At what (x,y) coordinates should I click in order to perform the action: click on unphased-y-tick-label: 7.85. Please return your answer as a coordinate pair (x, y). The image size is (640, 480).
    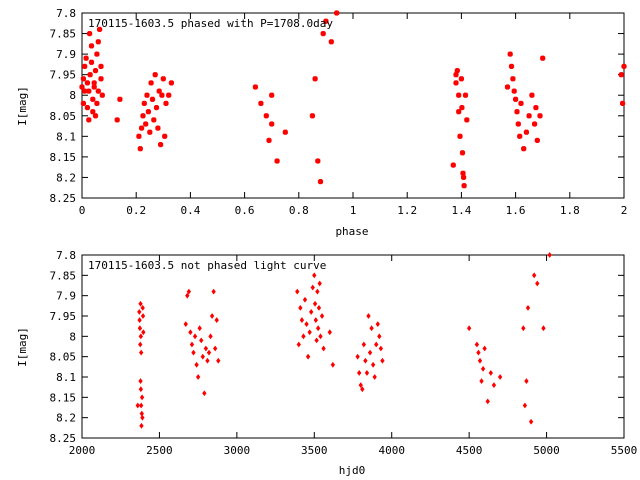
    Looking at the image, I should click on (63, 275).